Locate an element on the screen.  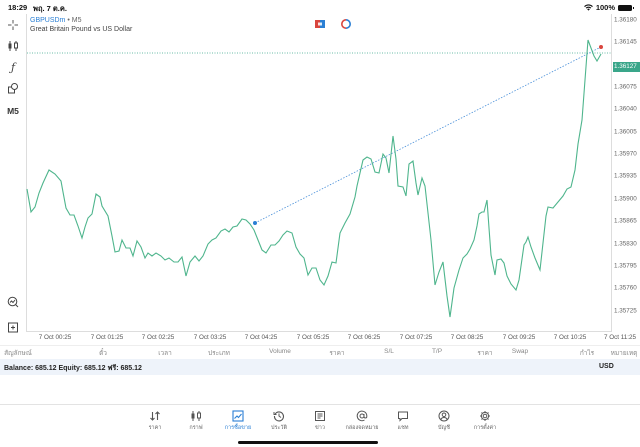
column-volume: Volume is located at coordinates (280, 351).